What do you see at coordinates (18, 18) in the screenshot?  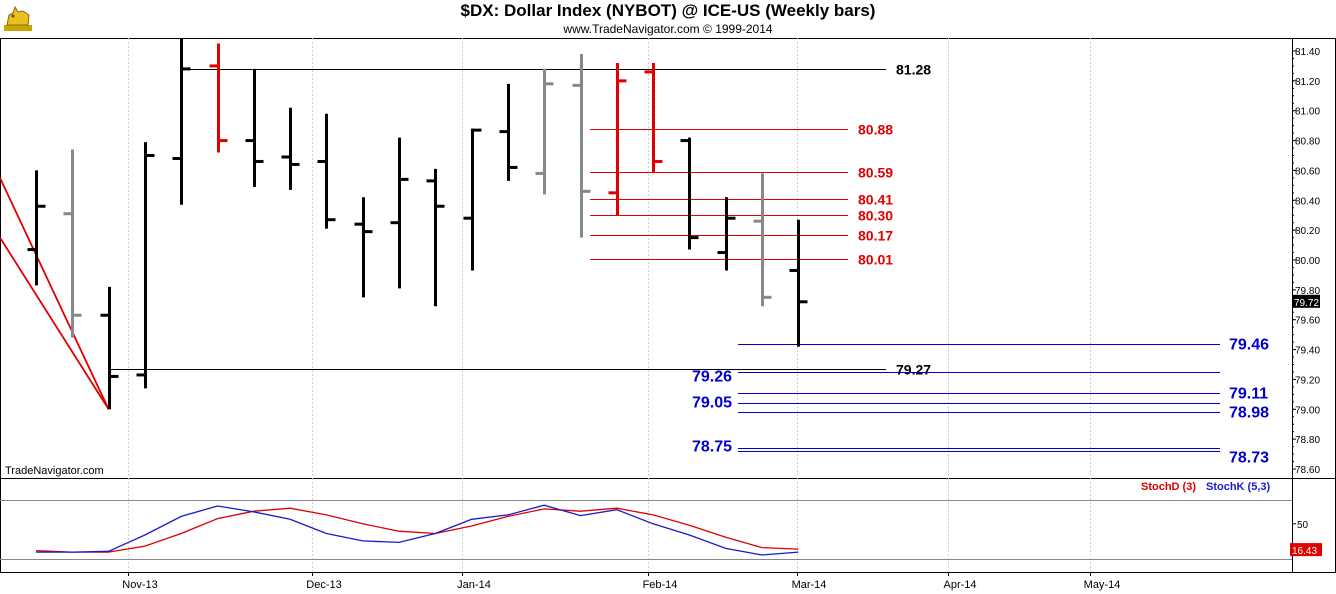 I see `gold-bull-icon` at bounding box center [18, 18].